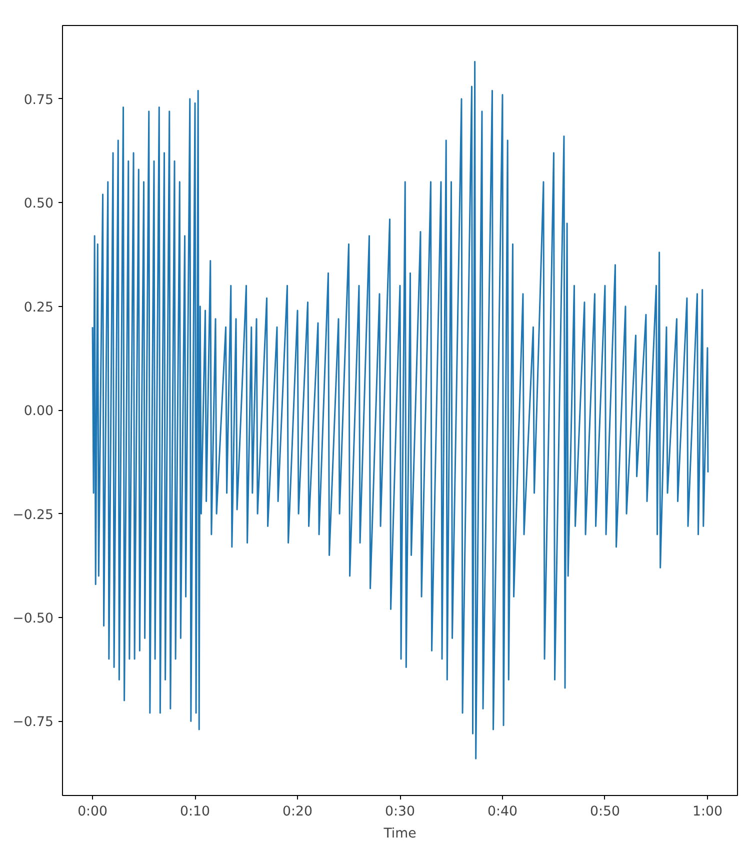  What do you see at coordinates (195, 812) in the screenshot?
I see `x-tick-label: 0:10` at bounding box center [195, 812].